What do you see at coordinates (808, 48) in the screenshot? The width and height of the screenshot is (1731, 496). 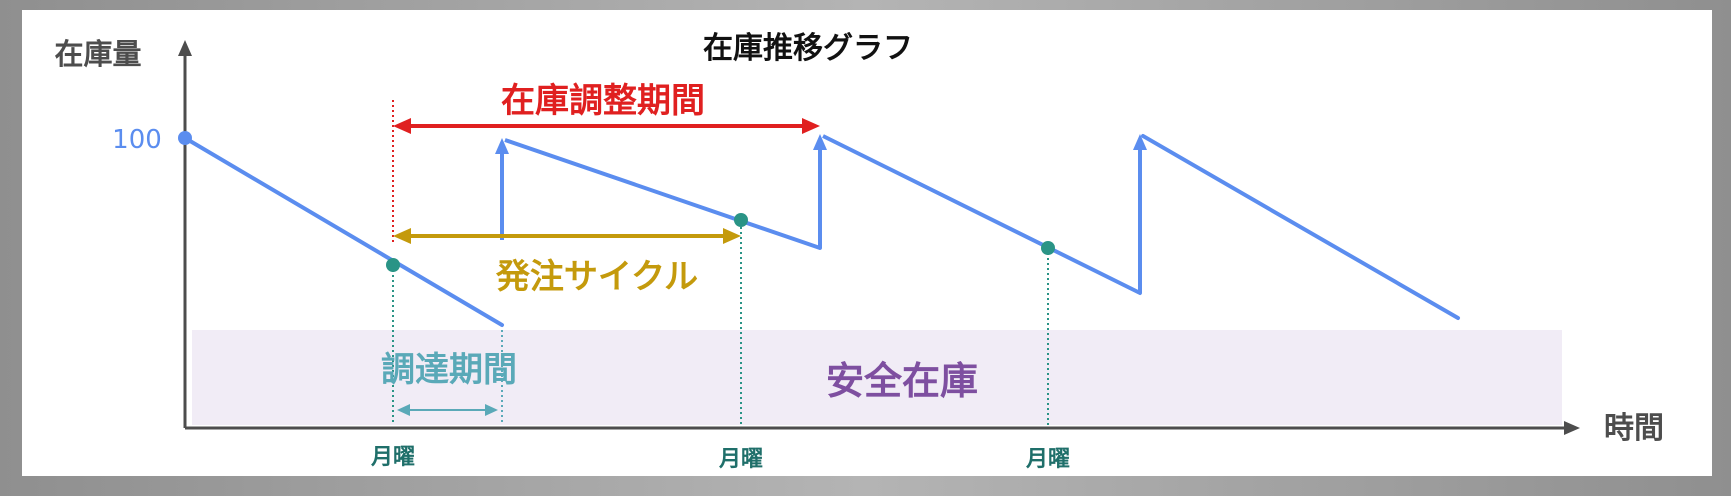 I see `diagram-title: 在庫推移グラフ` at bounding box center [808, 48].